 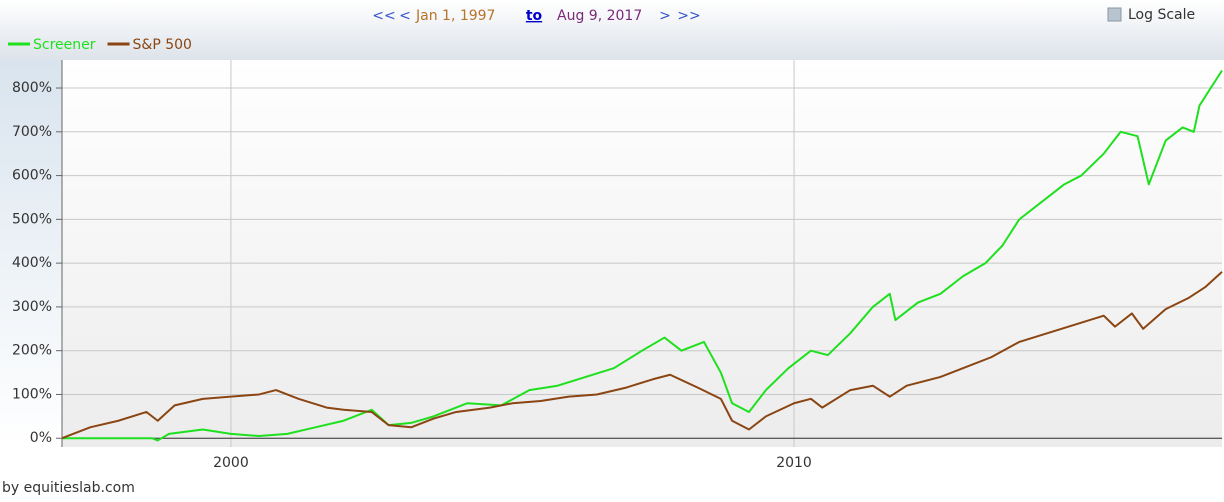 What do you see at coordinates (32, 219) in the screenshot?
I see `y-tick-label: 500%` at bounding box center [32, 219].